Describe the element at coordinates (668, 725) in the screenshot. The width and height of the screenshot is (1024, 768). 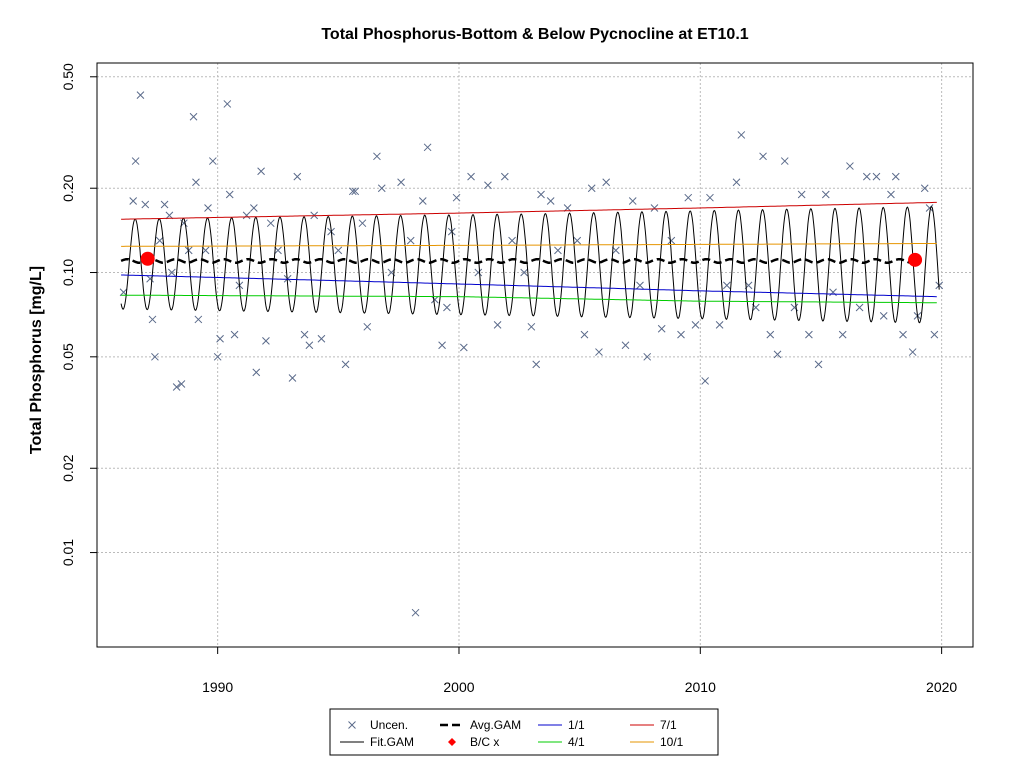
I see `legend-label-7-1: 7/1` at that location.